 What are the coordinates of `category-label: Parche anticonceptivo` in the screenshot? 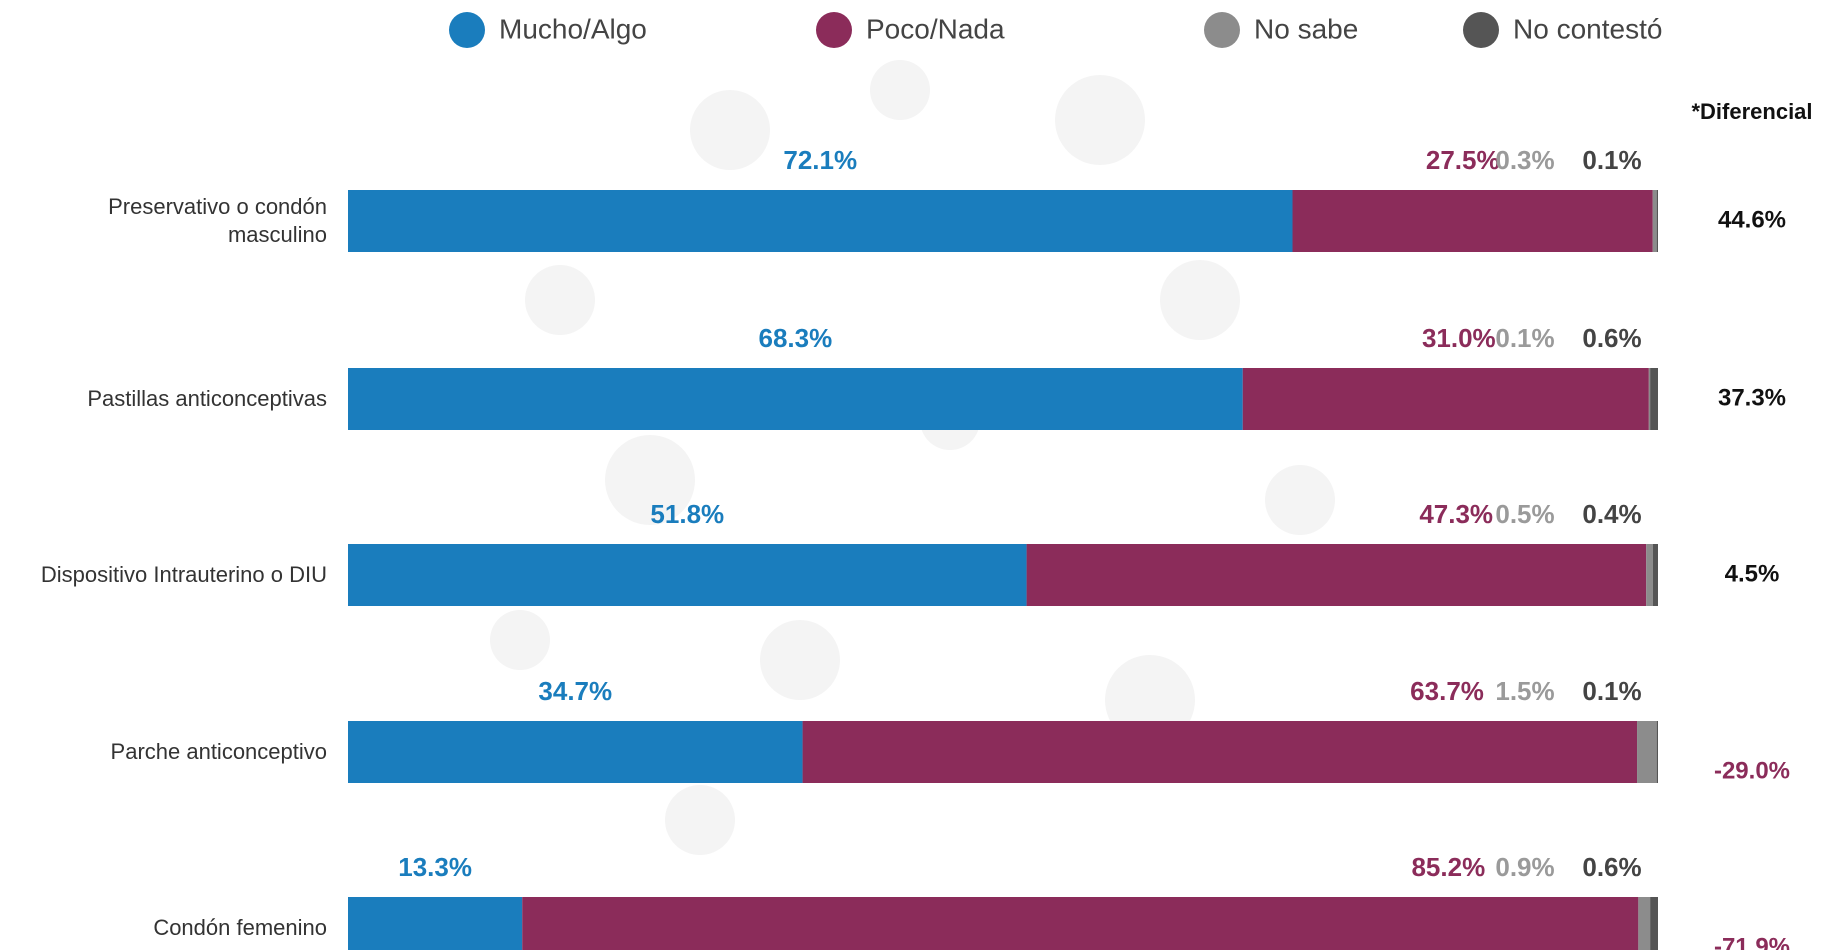 It's located at (218, 751).